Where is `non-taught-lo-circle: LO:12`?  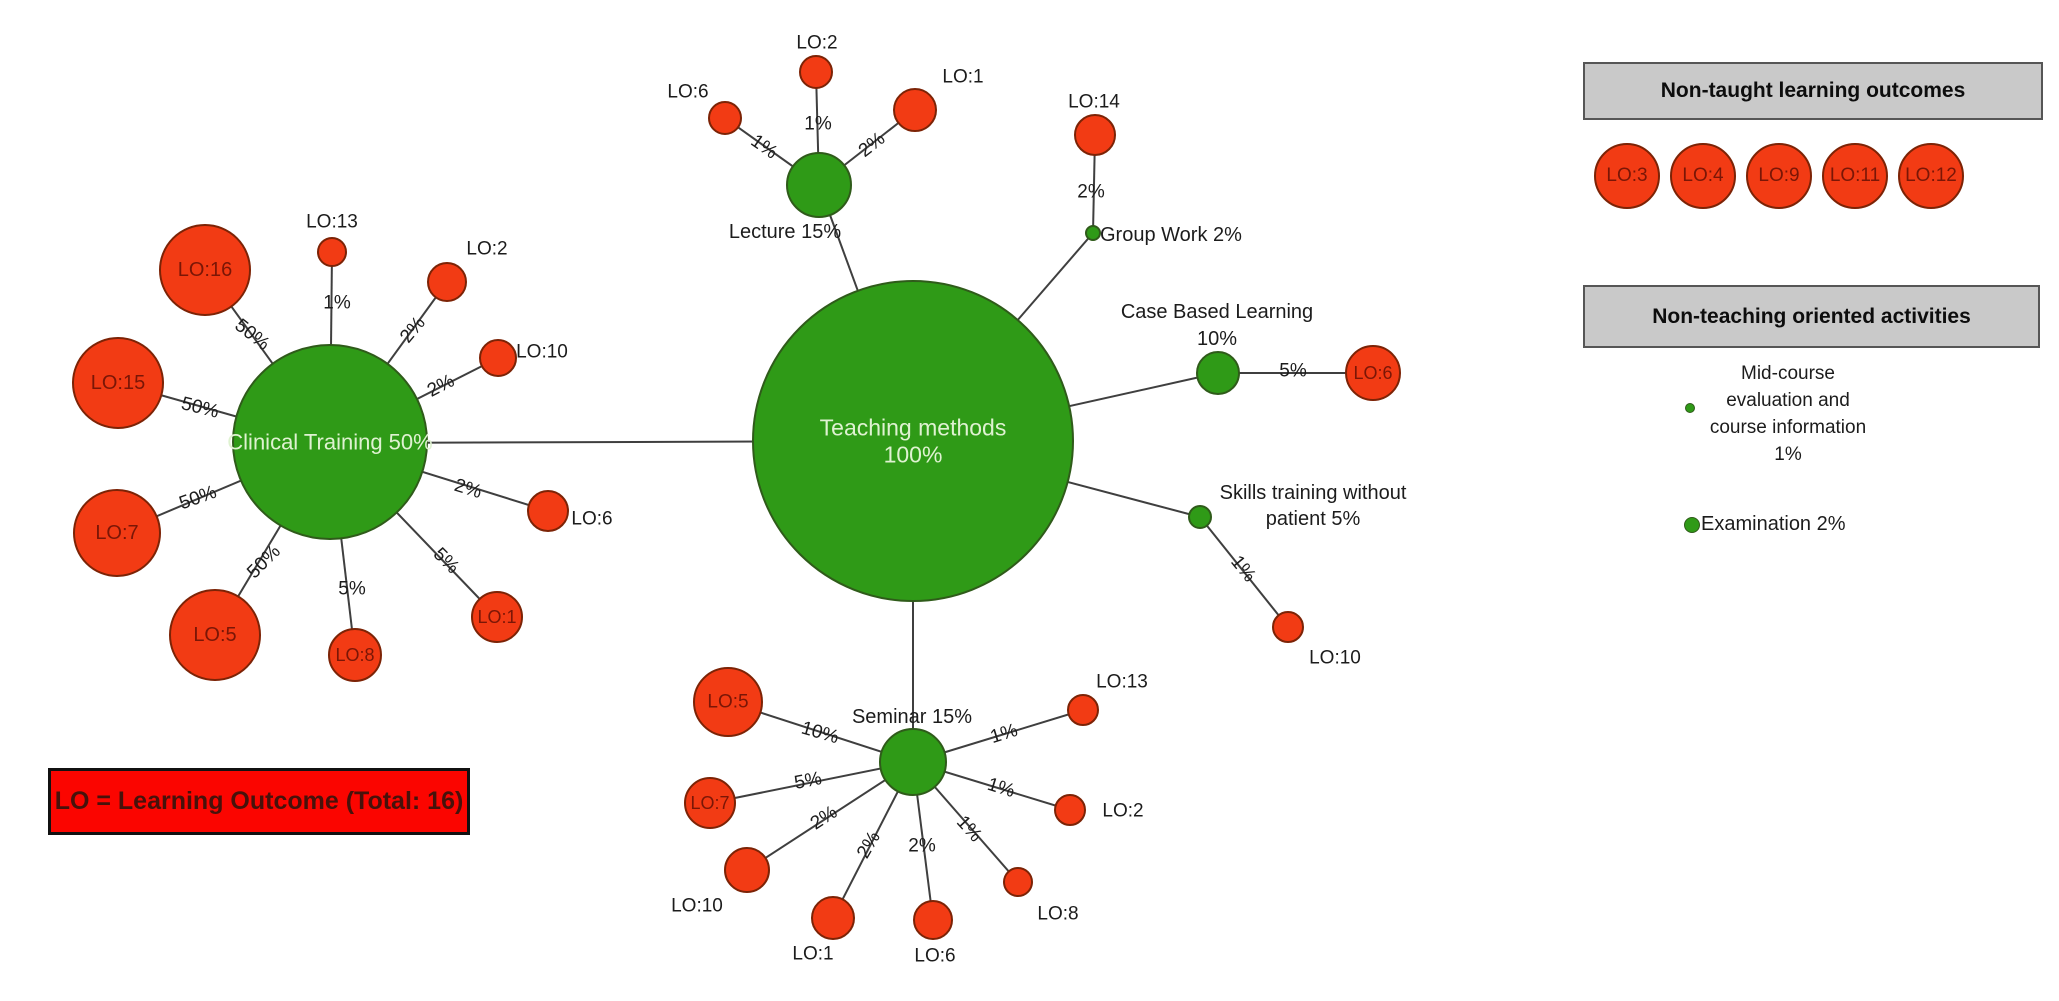
non-taught-lo-circle: LO:12 is located at coordinates (1931, 176).